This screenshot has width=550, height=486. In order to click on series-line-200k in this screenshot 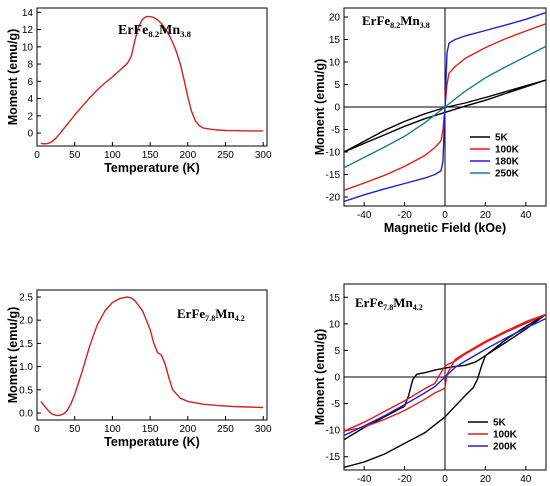, I will do `click(445, 377)`.